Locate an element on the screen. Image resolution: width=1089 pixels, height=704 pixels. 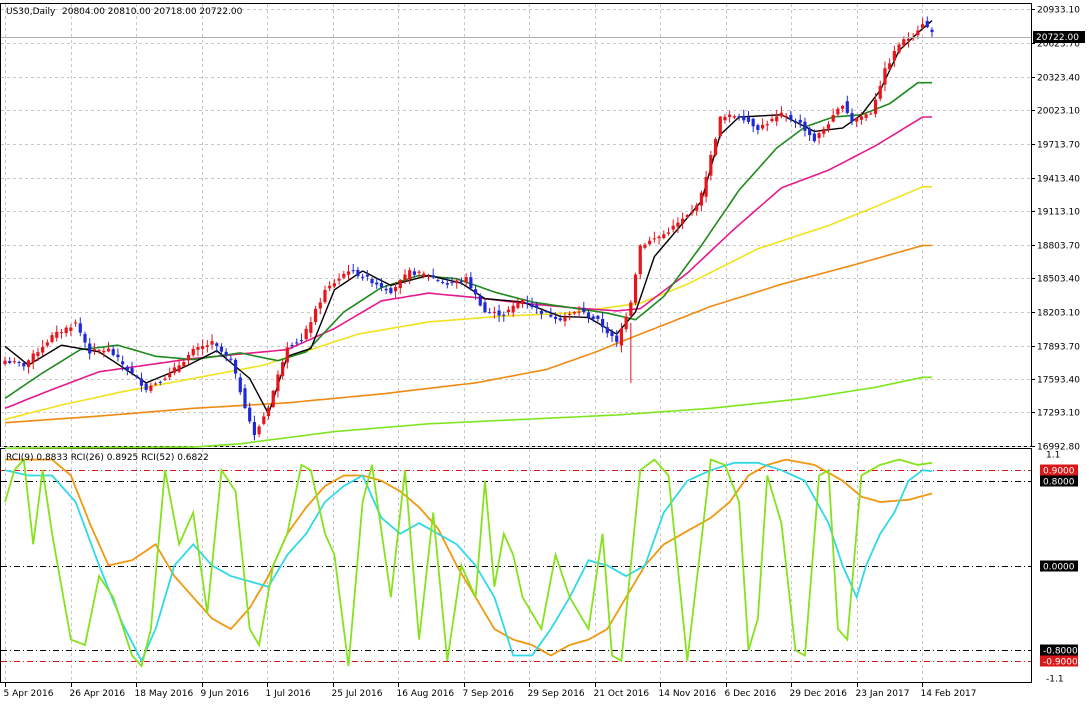
rci-tick-label: -0.8000 is located at coordinates (1060, 652).